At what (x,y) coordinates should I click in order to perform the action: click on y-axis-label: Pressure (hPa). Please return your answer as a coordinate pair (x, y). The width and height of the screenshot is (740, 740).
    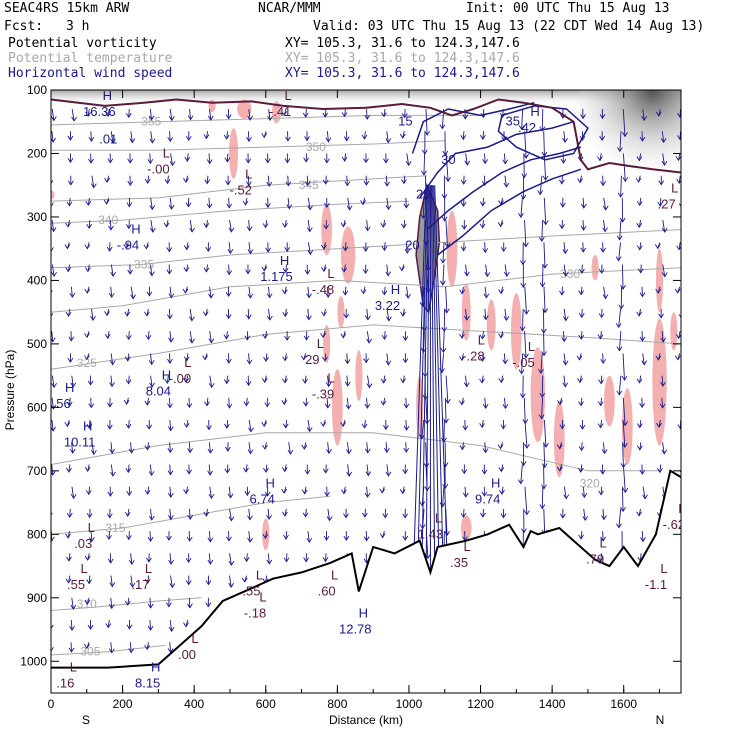
    Looking at the image, I should click on (10, 390).